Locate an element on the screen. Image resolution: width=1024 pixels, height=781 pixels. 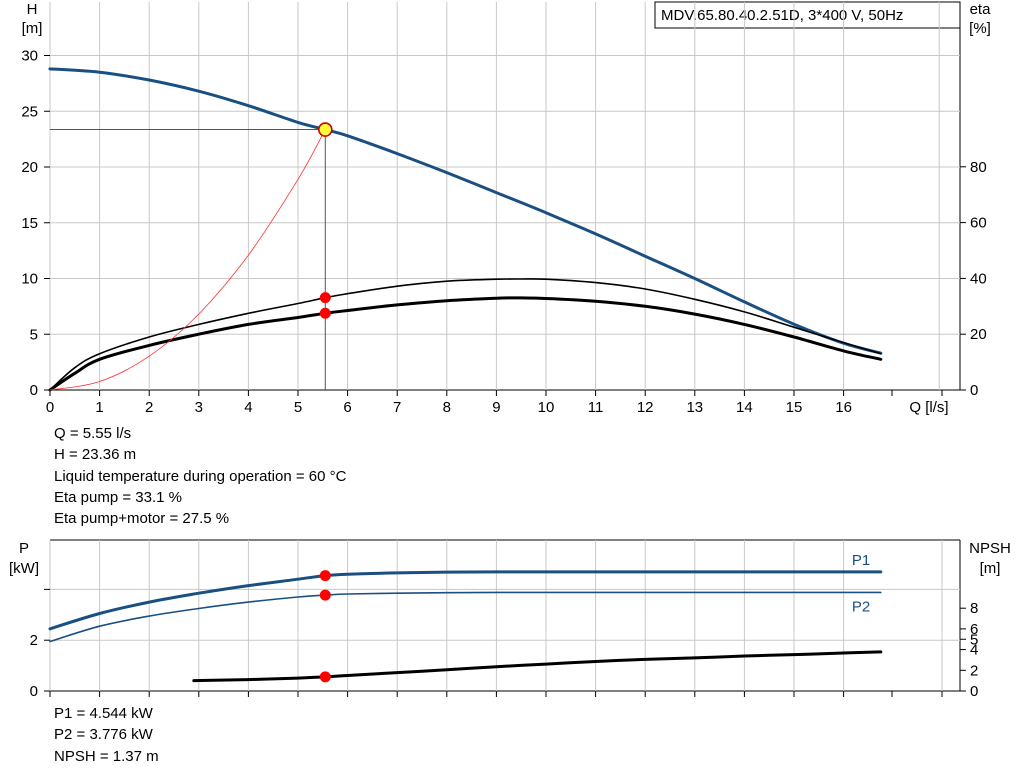
x-tick-label: 1 is located at coordinates (99, 407).